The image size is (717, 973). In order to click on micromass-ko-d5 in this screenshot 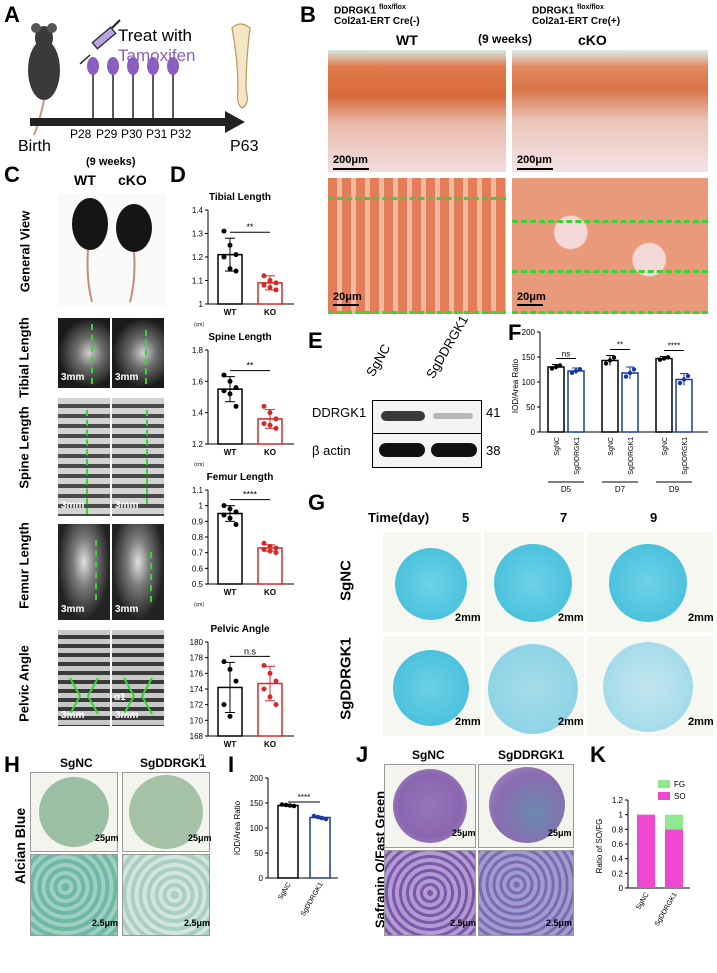, I will do `click(432, 686)`.